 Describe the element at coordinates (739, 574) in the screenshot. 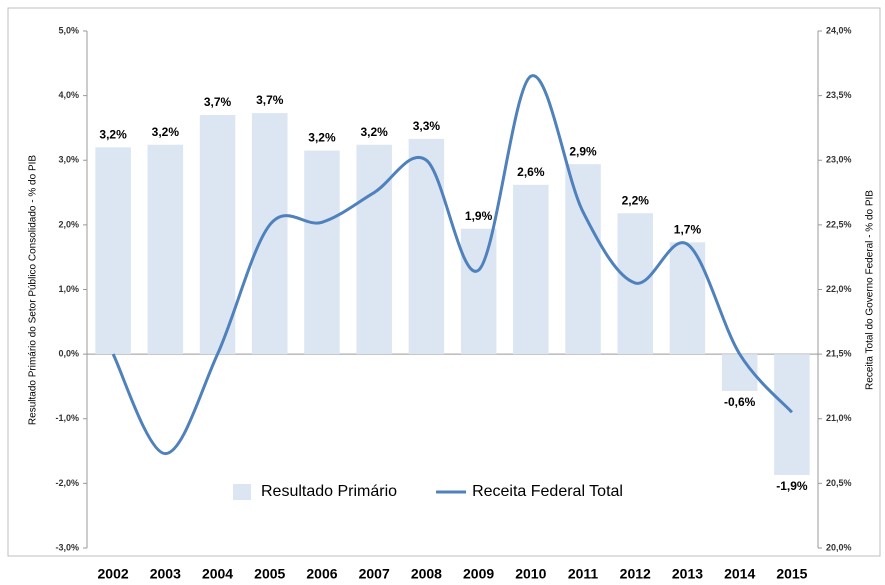

I see `x-tick-label: 2014` at that location.